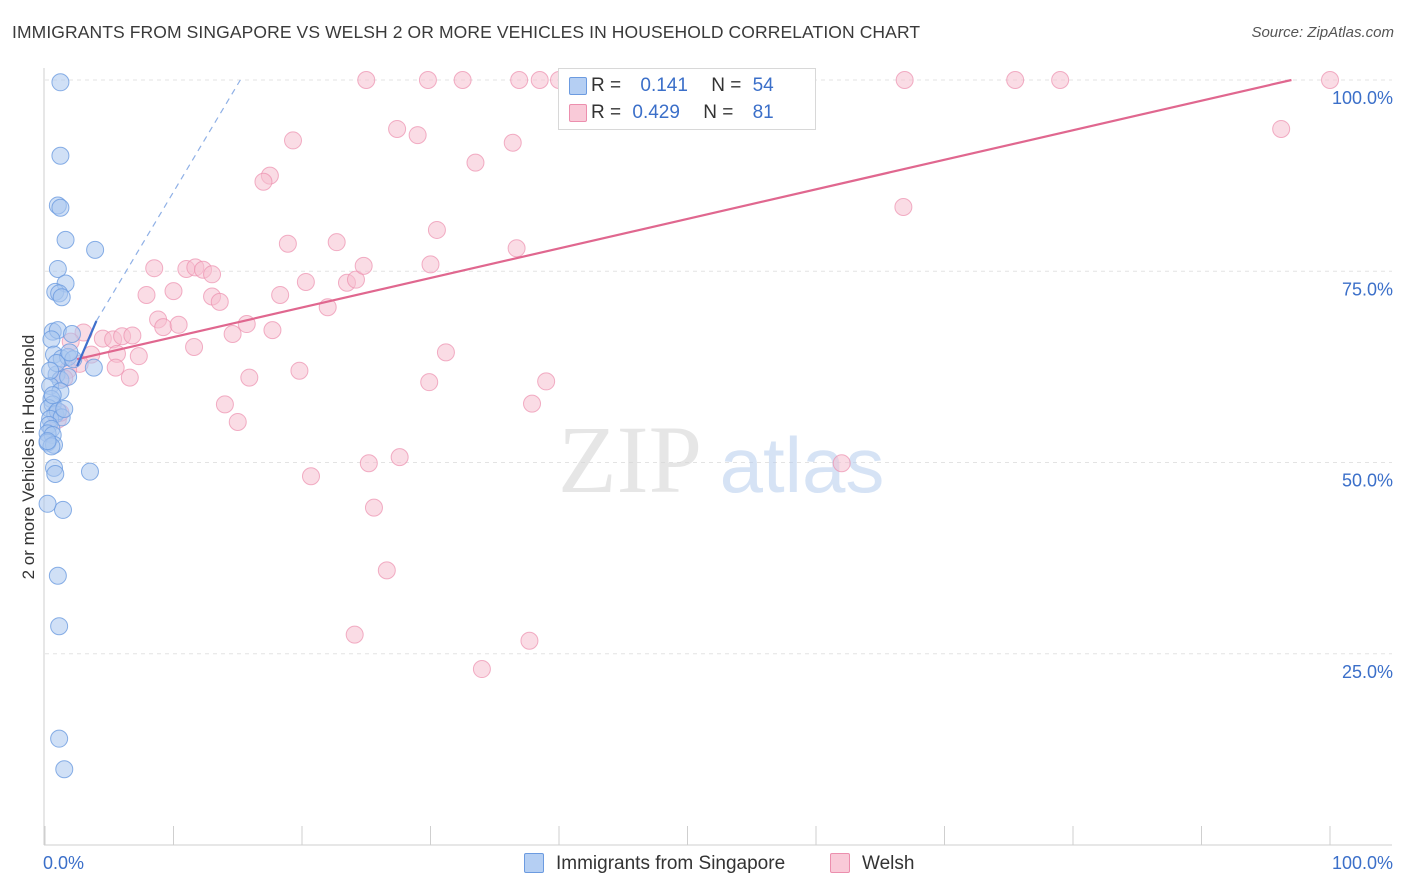 This screenshot has width=1406, height=892. I want to click on x-tick-label: 0.0%, so click(63, 863).